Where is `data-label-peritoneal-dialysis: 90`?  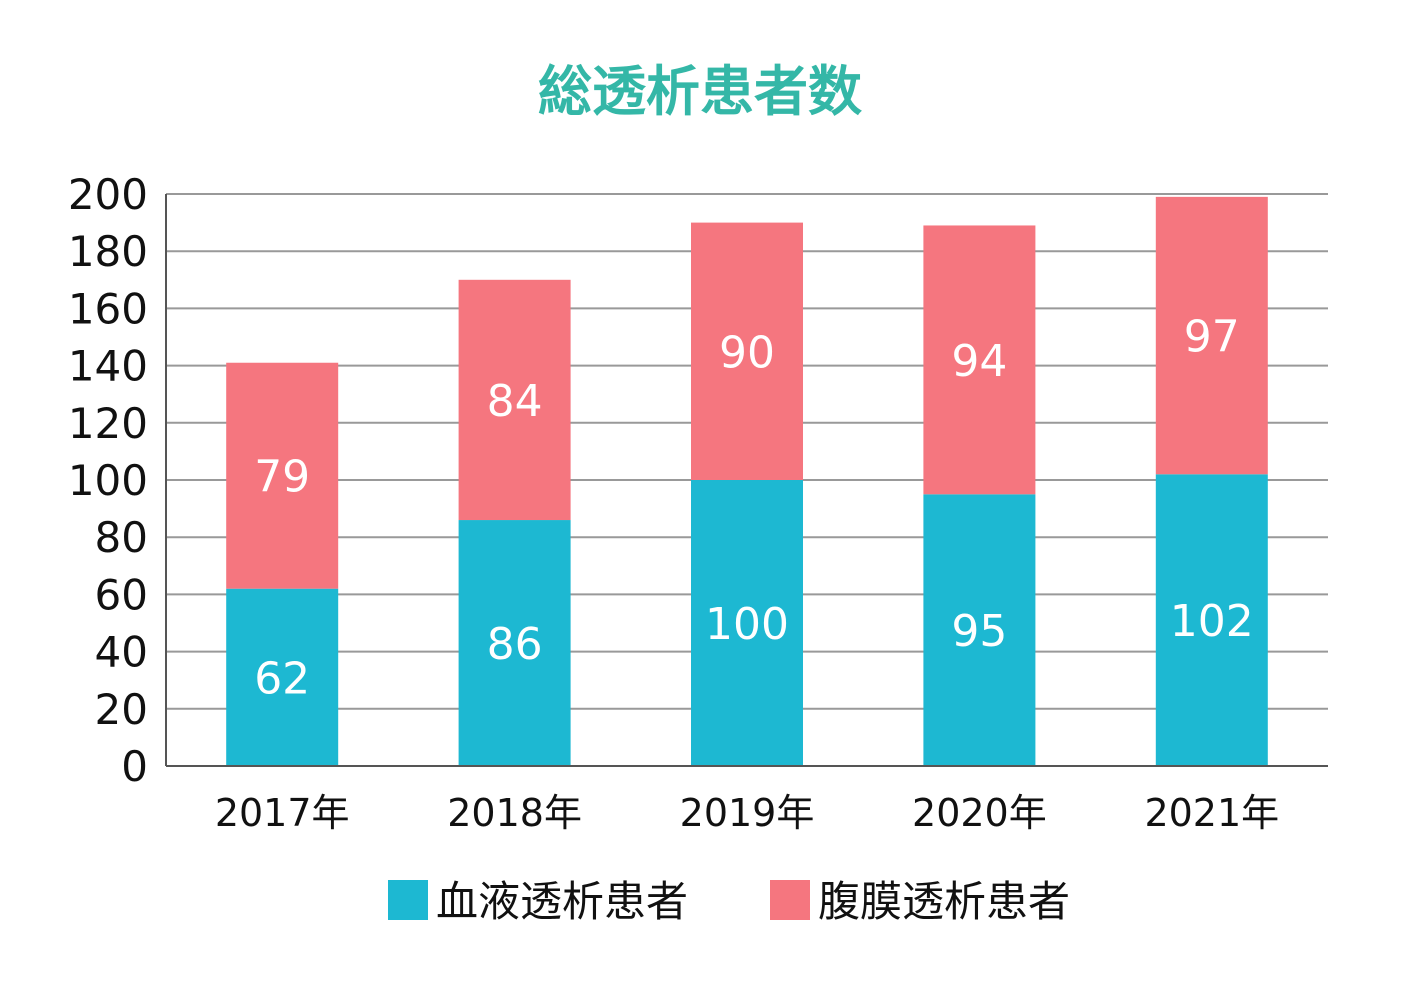
data-label-peritoneal-dialysis: 90 is located at coordinates (747, 352).